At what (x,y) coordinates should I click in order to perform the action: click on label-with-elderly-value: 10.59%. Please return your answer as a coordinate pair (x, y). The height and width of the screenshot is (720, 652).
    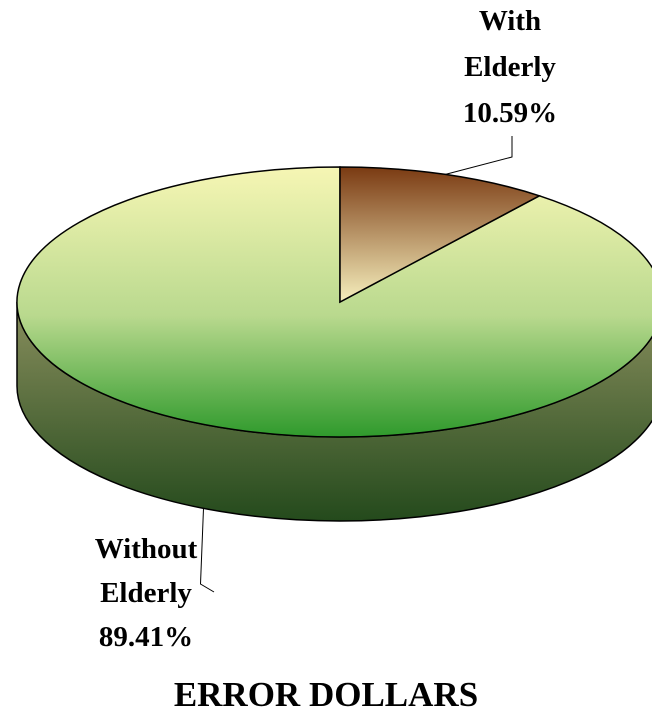
    Looking at the image, I should click on (510, 113).